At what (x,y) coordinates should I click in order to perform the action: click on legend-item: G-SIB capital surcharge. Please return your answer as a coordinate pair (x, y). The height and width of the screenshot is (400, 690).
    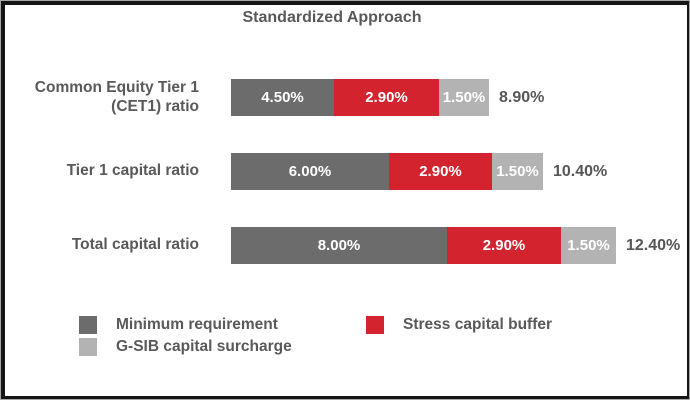
    Looking at the image, I should click on (185, 347).